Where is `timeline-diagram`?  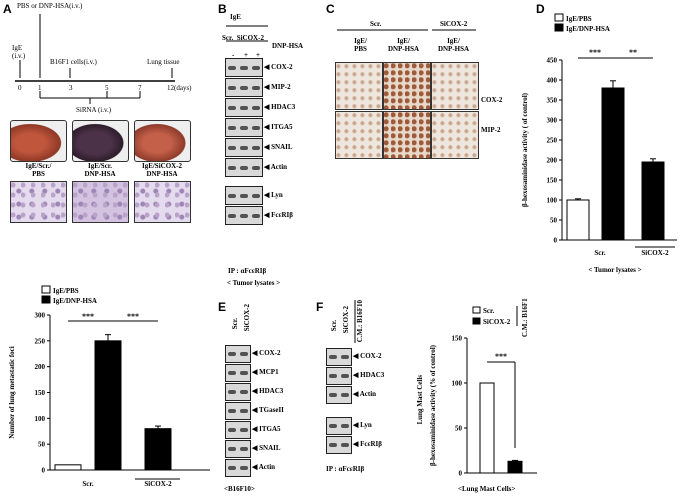 timeline-diagram is located at coordinates (95, 59).